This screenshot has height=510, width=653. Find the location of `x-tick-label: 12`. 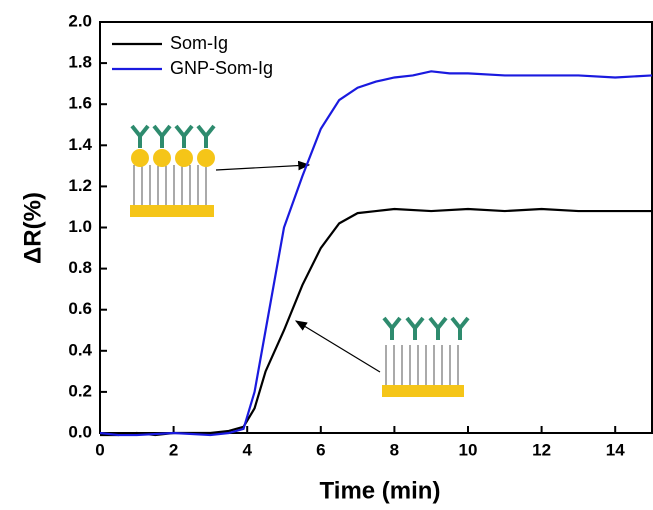

x-tick-label: 12 is located at coordinates (541, 449).